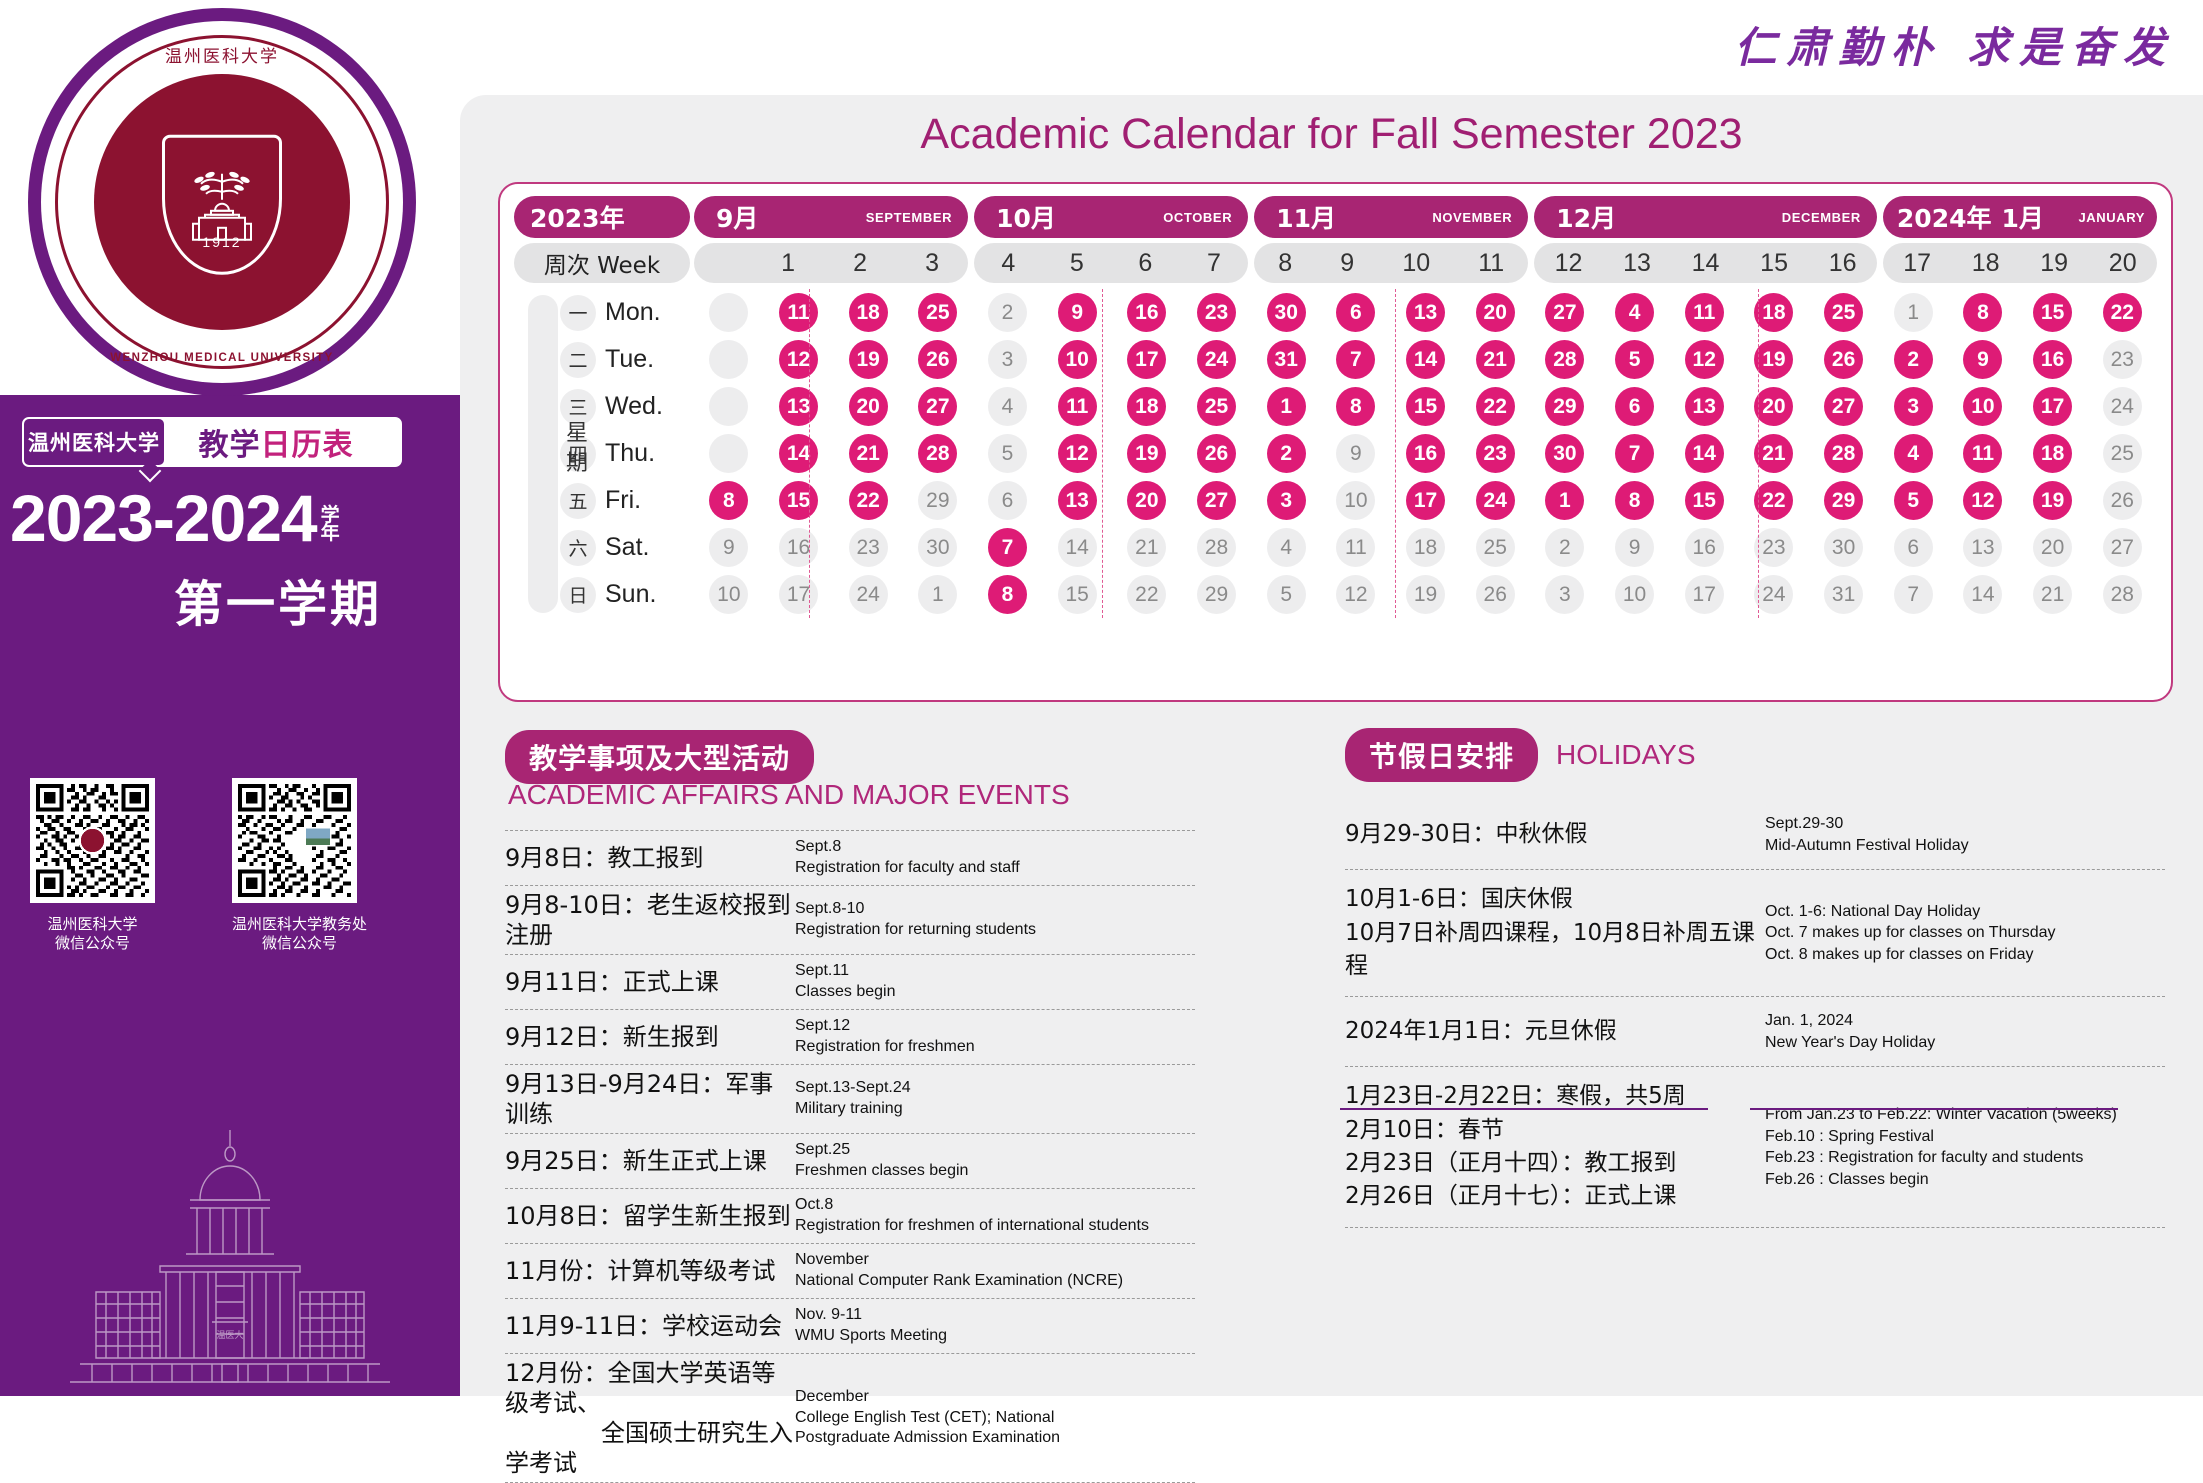  I want to click on calendar-cell: 15, so click(2053, 312).